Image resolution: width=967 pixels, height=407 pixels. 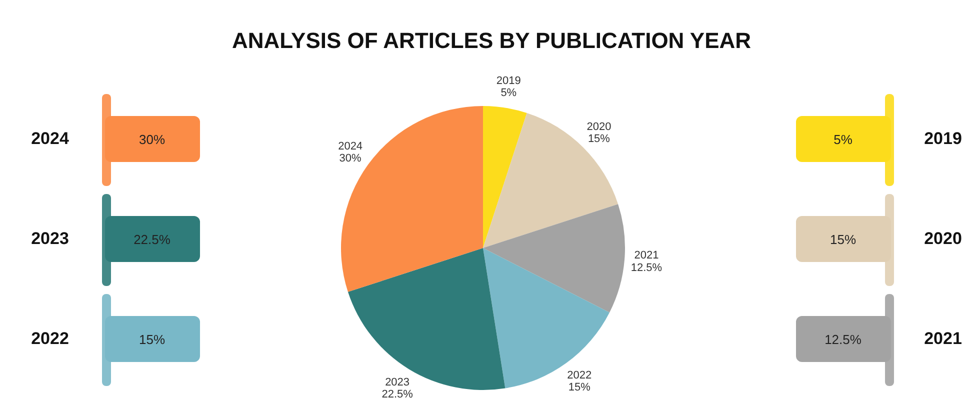 I want to click on category-label: 2019, so click(x=943, y=138).